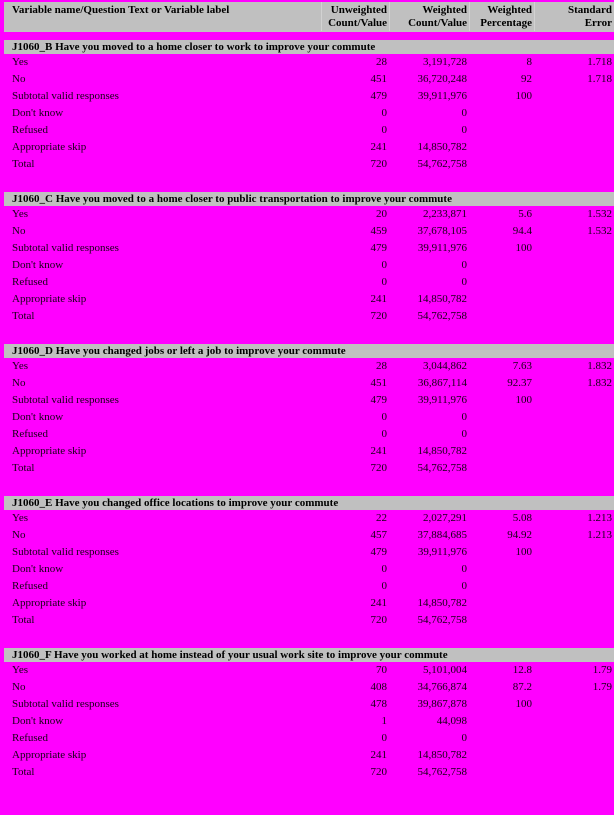 This screenshot has width=614, height=815. Describe the element at coordinates (355, 16) in the screenshot. I see `column-header-unweighted-count: Unweighted Count/Value` at that location.